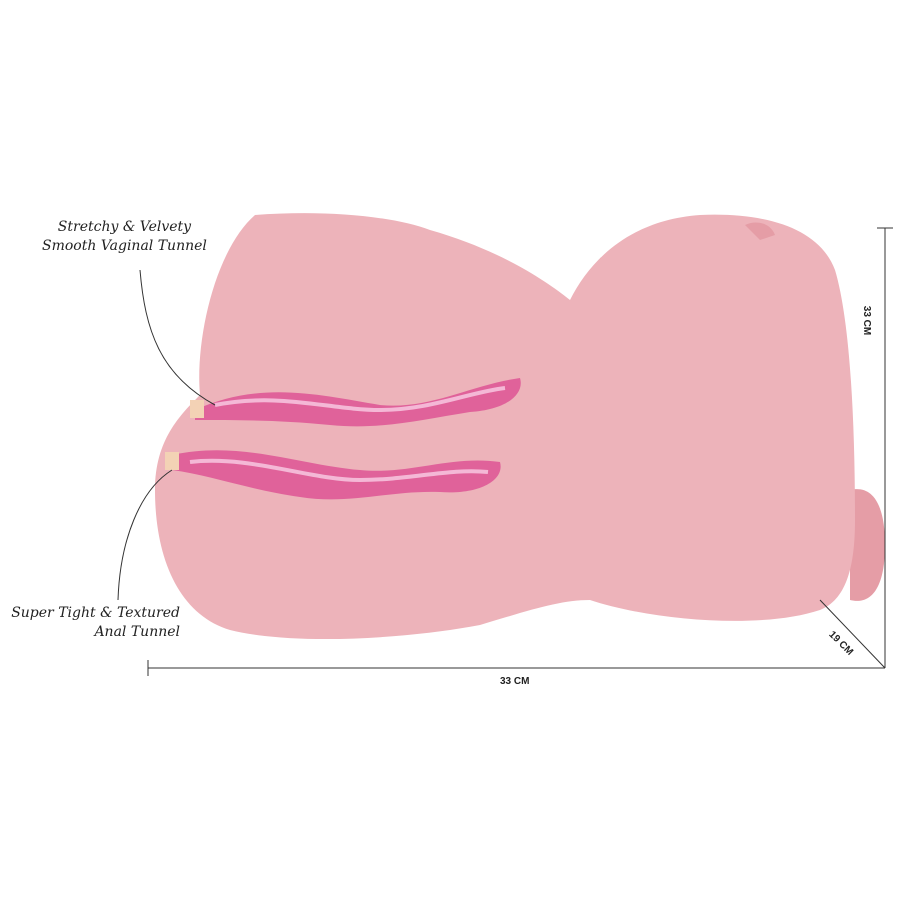  Describe the element at coordinates (95, 623) in the screenshot. I see `anal-tunnel-label: Super Tight & Textured Anal Tunnel` at that location.